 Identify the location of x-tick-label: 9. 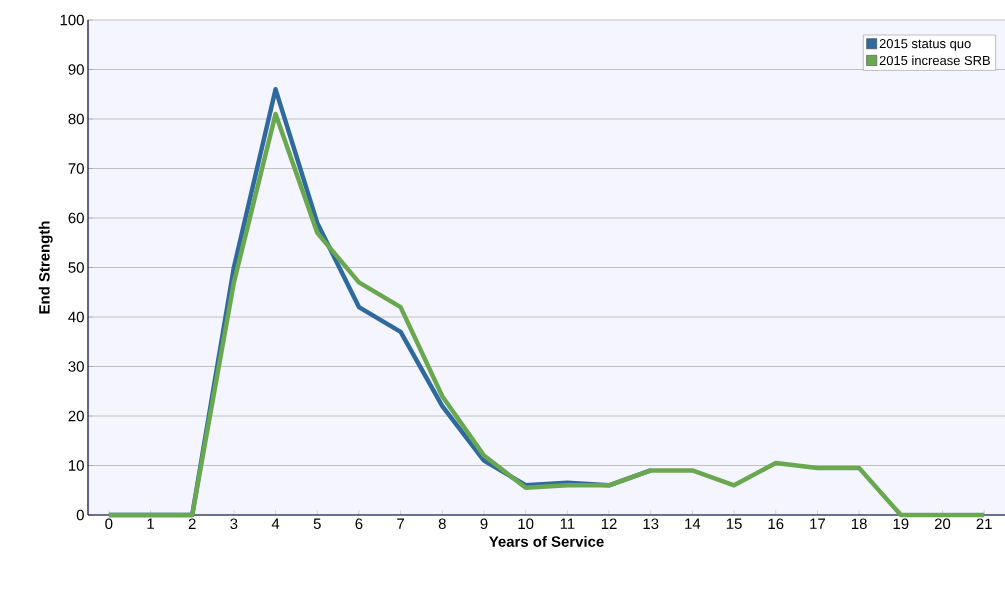
(484, 524).